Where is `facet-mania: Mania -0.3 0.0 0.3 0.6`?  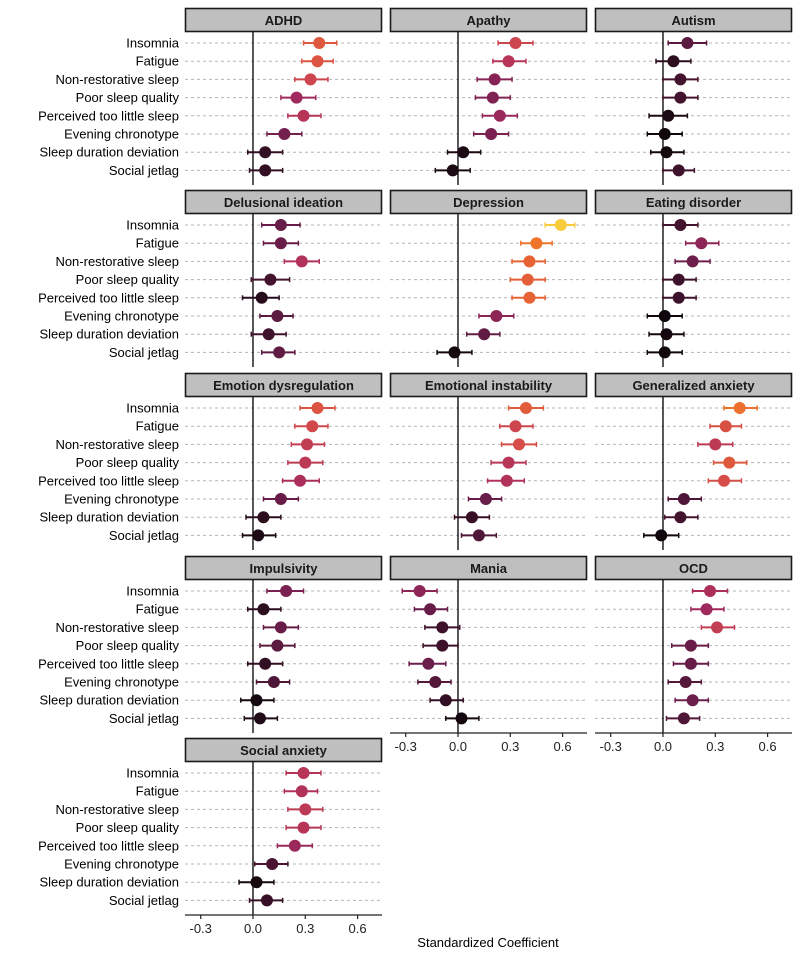
facet-mania: Mania -0.3 0.0 0.3 0.6 is located at coordinates (488, 654).